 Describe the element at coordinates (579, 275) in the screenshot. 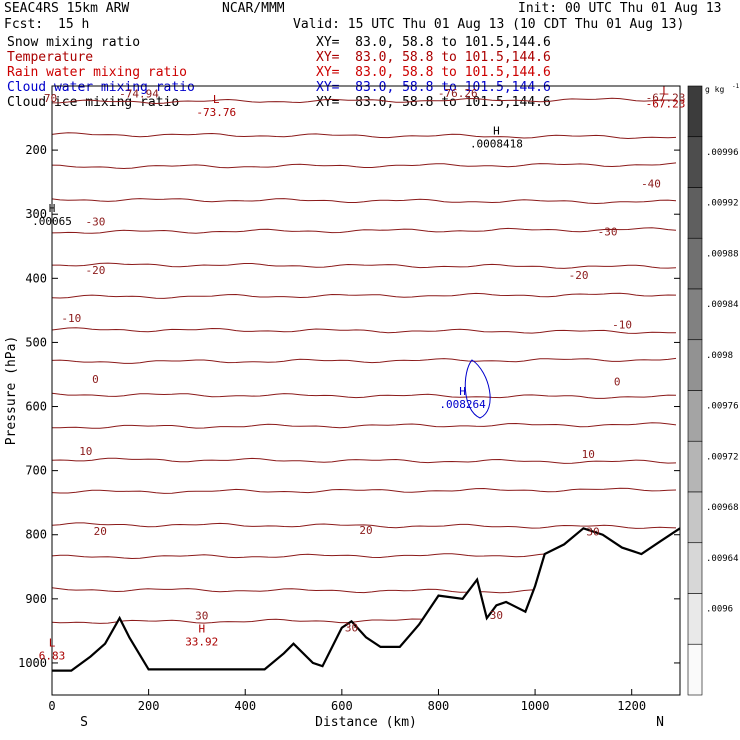

I see `isotherm-label: -20` at that location.